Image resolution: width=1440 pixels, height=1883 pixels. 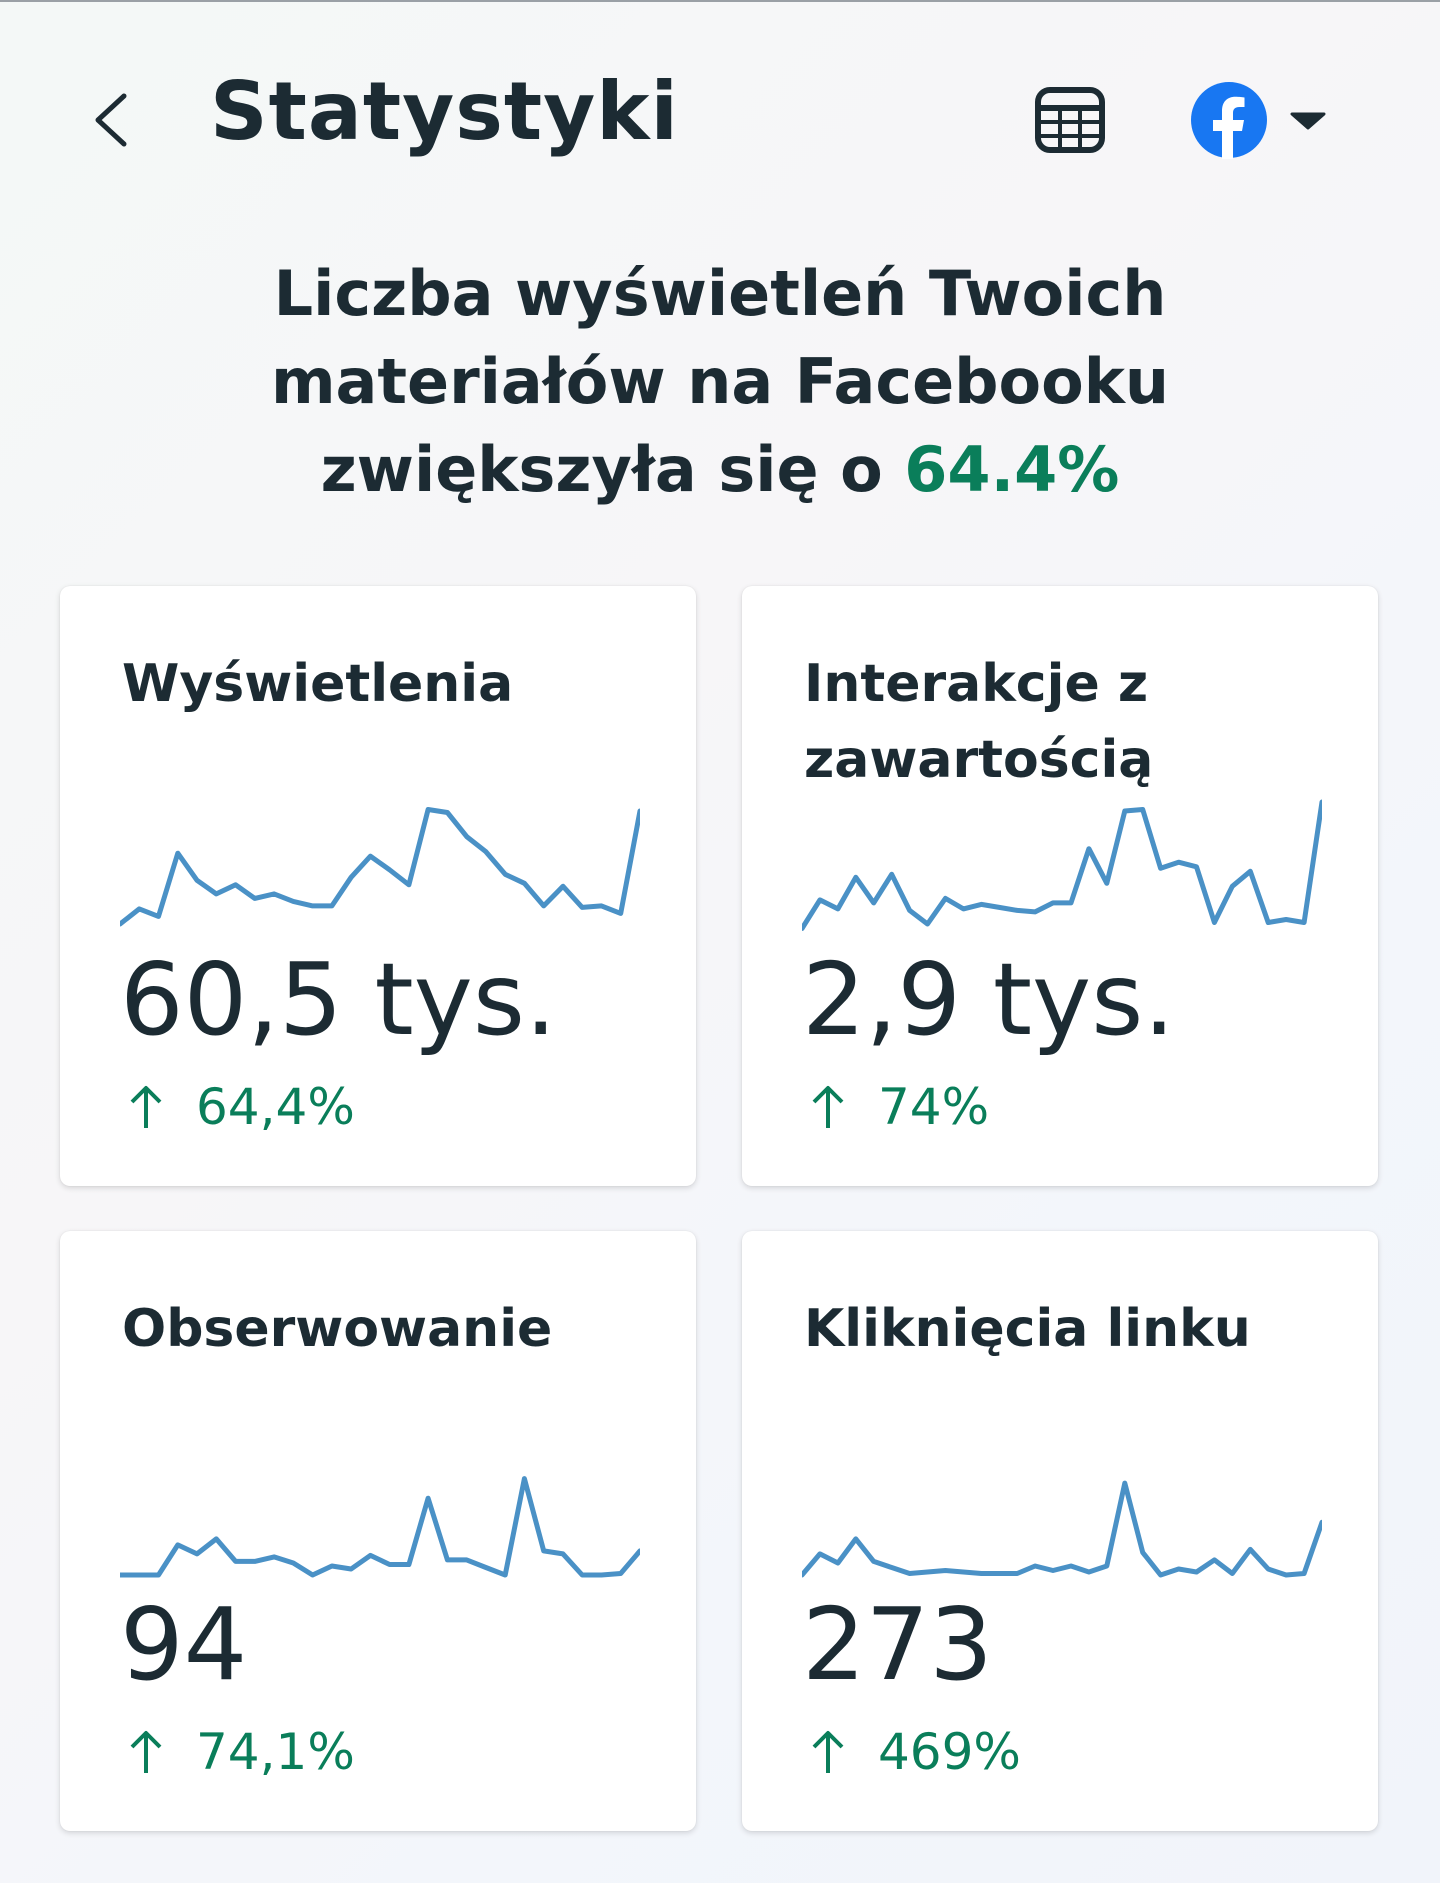 I want to click on metric-change: 74%, so click(x=898, y=1107).